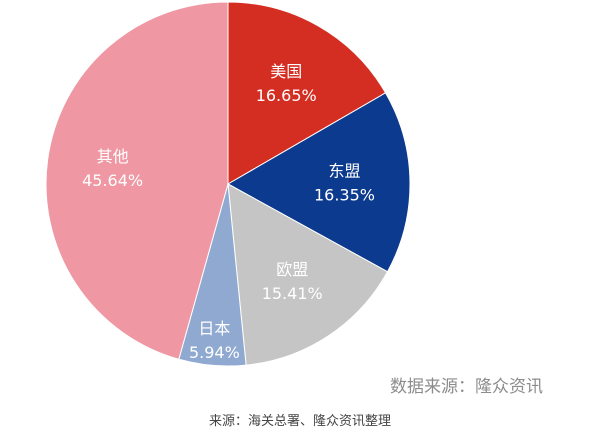  What do you see at coordinates (214, 352) in the screenshot?
I see `slice-value-3: 5.94%` at bounding box center [214, 352].